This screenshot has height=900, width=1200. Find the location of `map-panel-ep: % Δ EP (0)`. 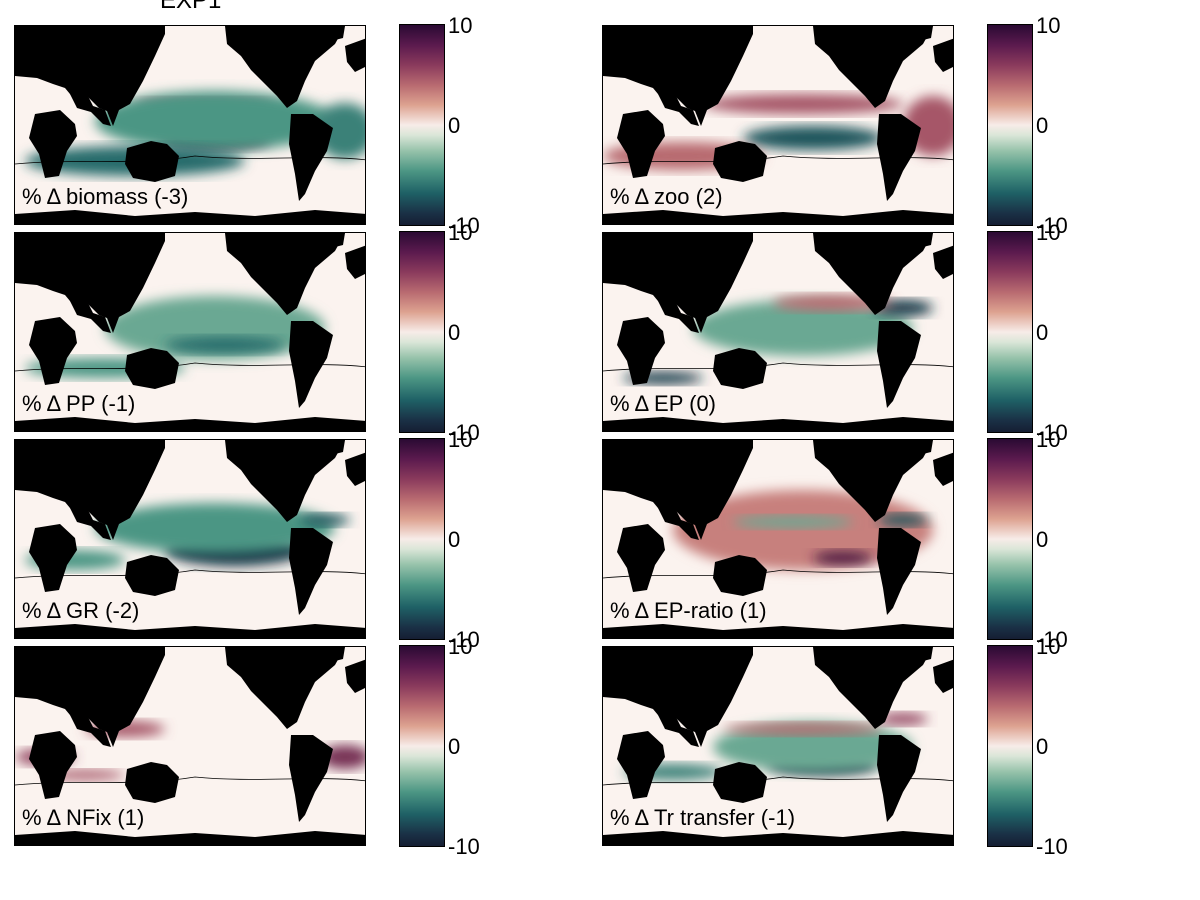

map-panel-ep: % Δ EP (0) is located at coordinates (778, 332).